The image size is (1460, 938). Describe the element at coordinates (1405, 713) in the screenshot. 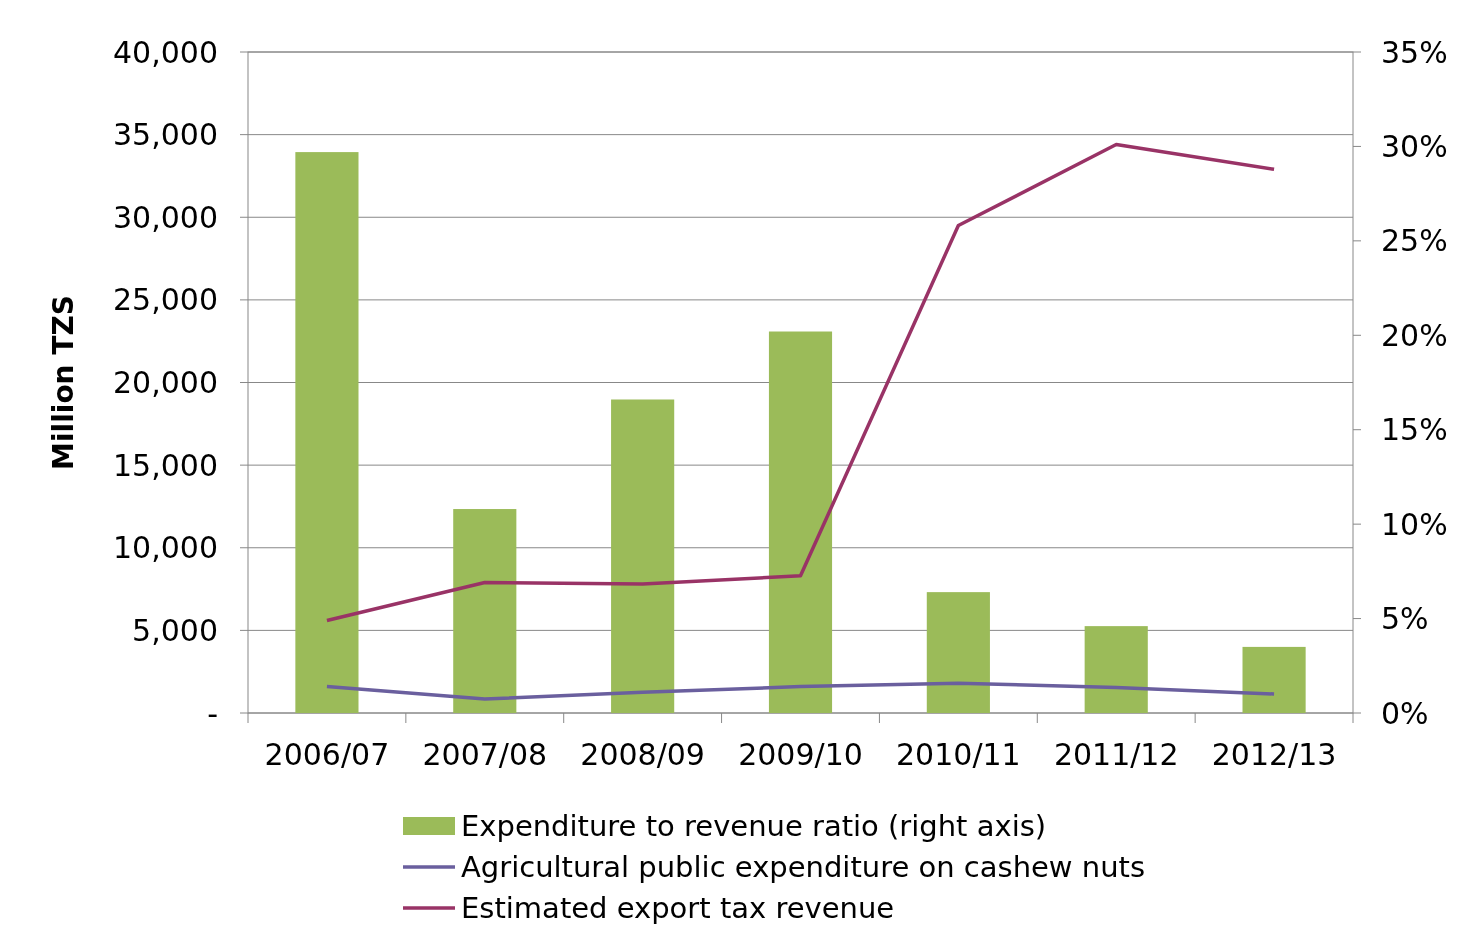

I see `y2-tick-label: 0%` at that location.